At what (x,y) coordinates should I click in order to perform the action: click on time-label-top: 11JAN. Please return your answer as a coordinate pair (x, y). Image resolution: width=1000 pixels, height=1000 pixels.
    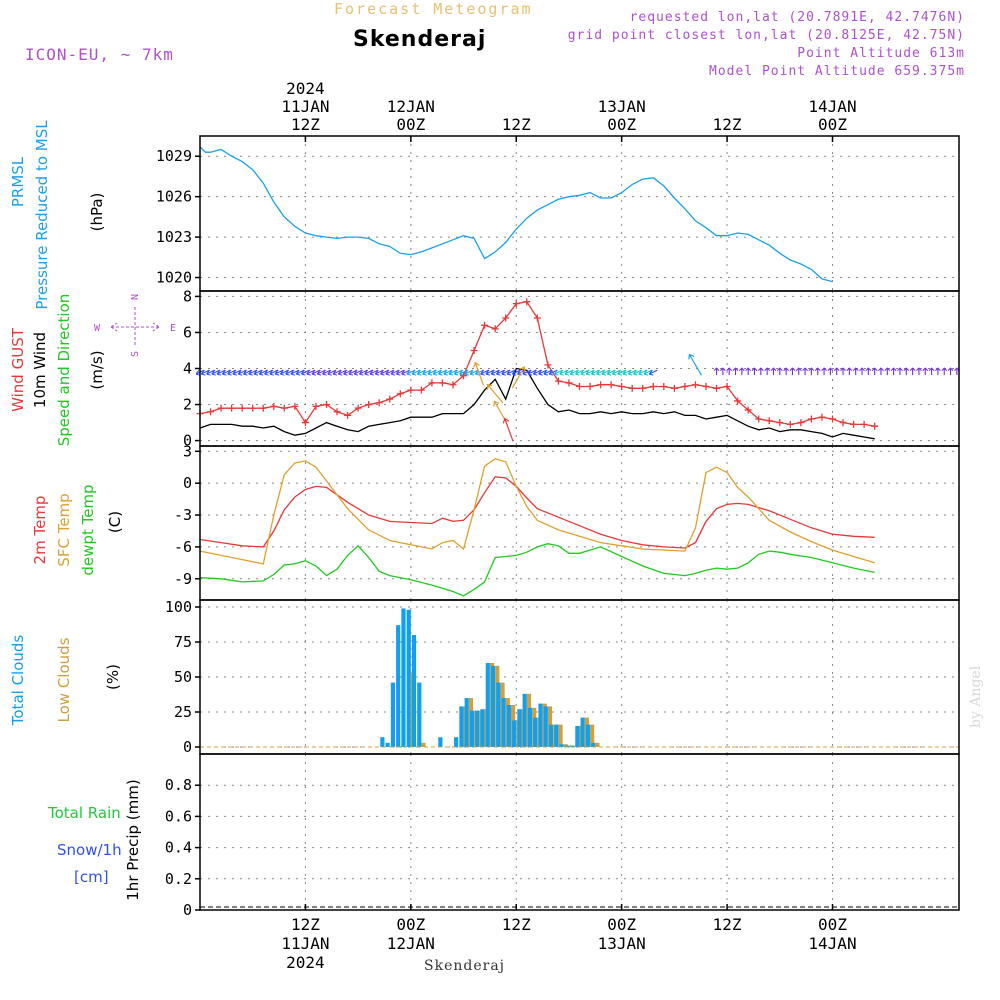
    Looking at the image, I should click on (305, 106).